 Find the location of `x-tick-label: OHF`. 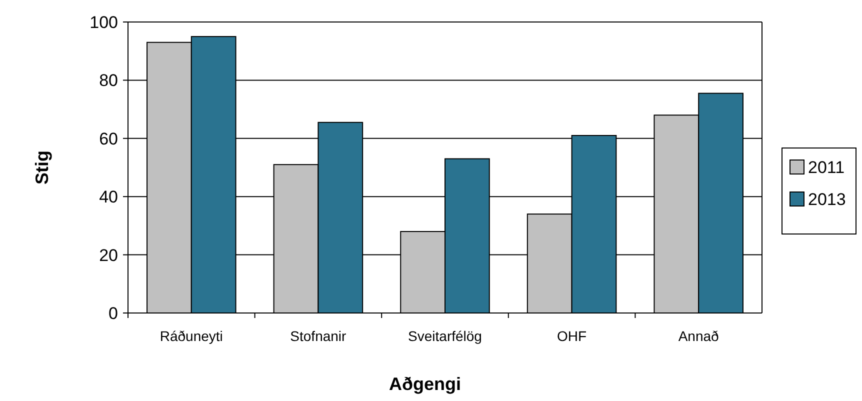

x-tick-label: OHF is located at coordinates (572, 336).